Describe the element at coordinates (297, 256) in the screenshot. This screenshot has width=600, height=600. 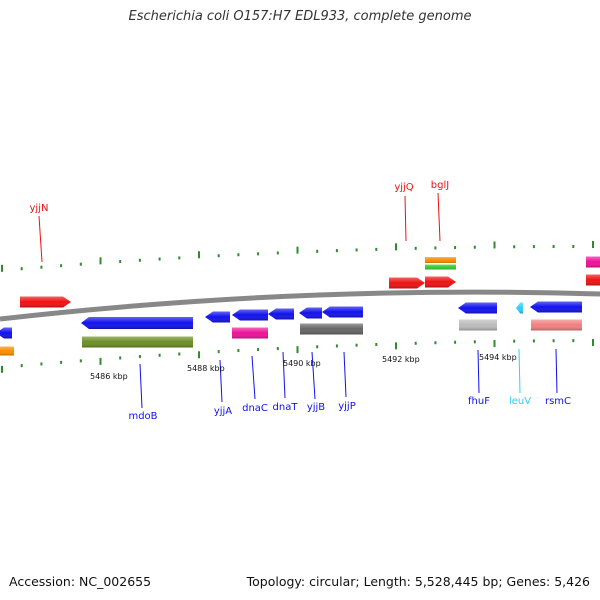
I see `outer-tick-ring` at that location.